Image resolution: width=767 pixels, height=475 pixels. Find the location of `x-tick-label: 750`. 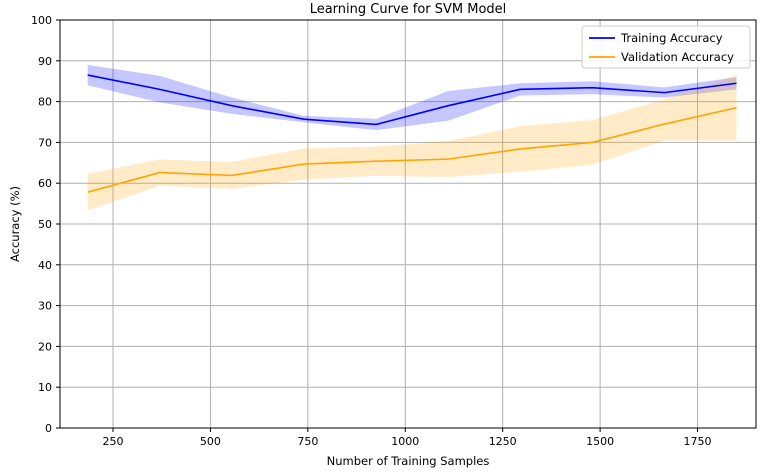

x-tick-label: 750 is located at coordinates (307, 441).